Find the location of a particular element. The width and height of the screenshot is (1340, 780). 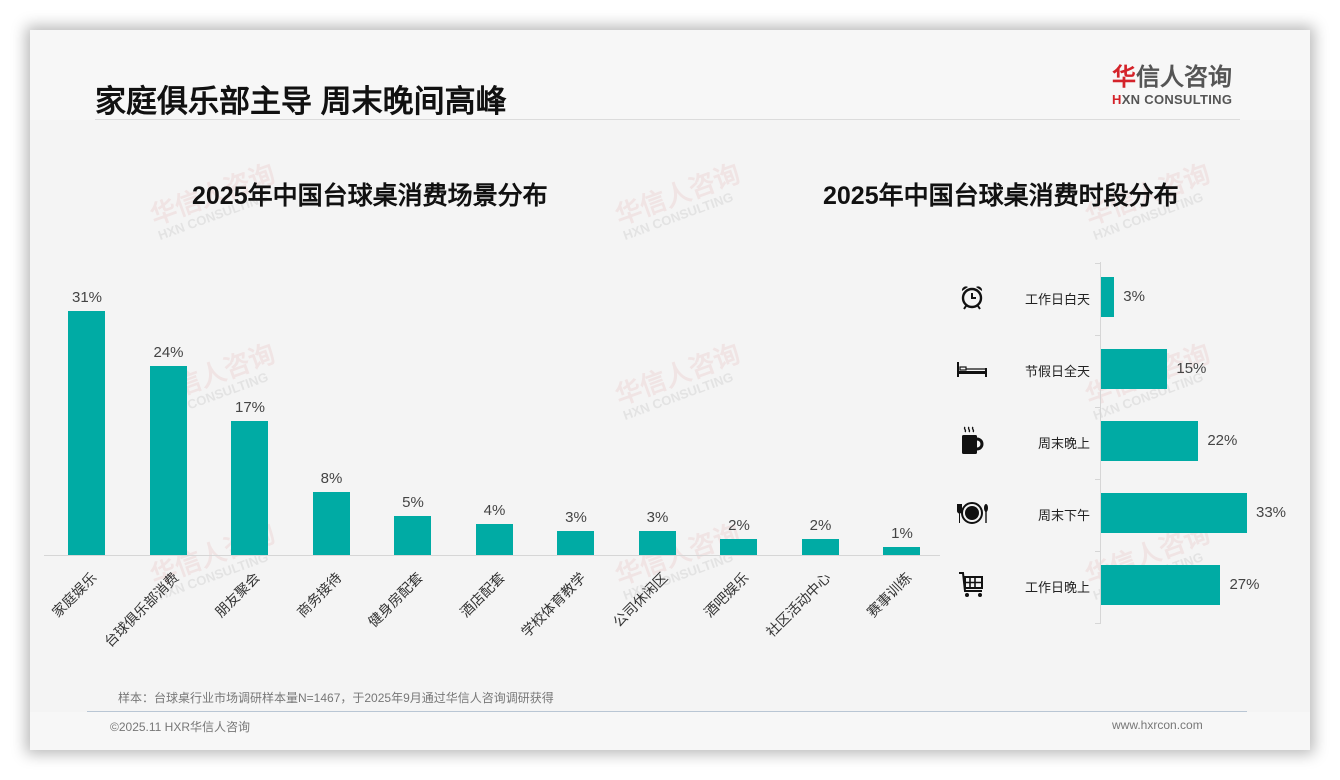

copyright-text: ©2025.11 HXR华信人咨询 is located at coordinates (180, 727).